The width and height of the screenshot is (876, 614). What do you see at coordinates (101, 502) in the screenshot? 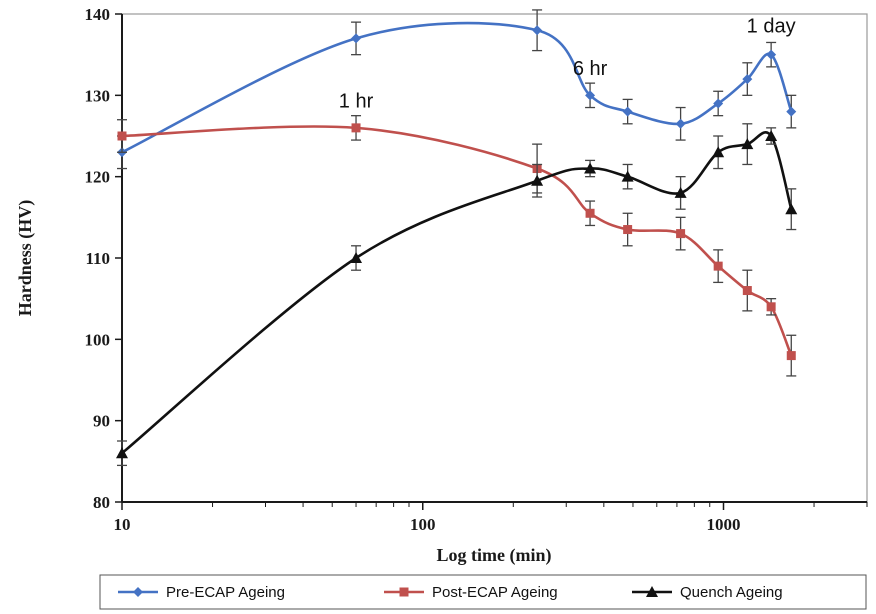
I see `y-tick-label: 80` at bounding box center [101, 502].